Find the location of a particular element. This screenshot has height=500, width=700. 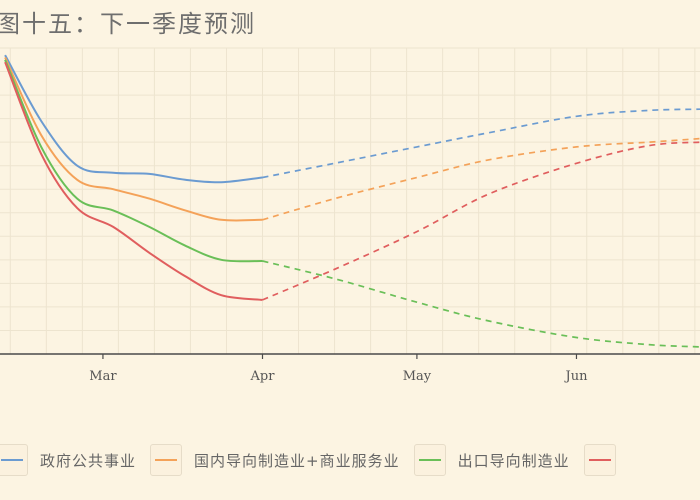

x-tick-label: Apr is located at coordinates (263, 376).